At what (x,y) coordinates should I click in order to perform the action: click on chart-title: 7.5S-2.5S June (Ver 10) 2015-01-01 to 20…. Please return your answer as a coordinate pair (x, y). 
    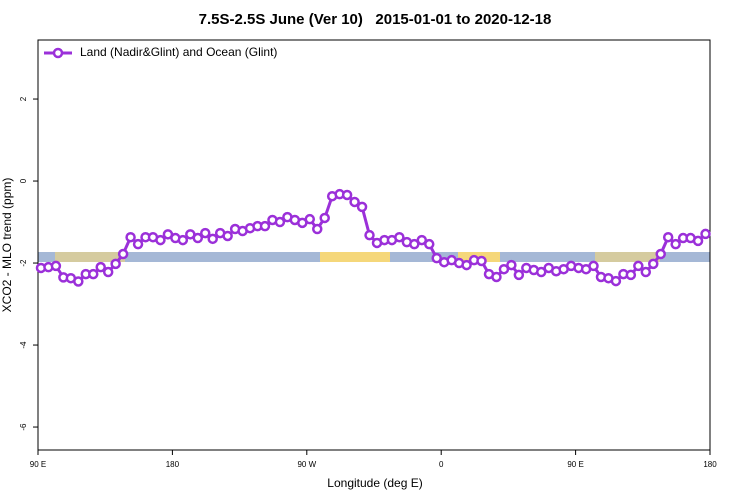
    Looking at the image, I should click on (375, 19).